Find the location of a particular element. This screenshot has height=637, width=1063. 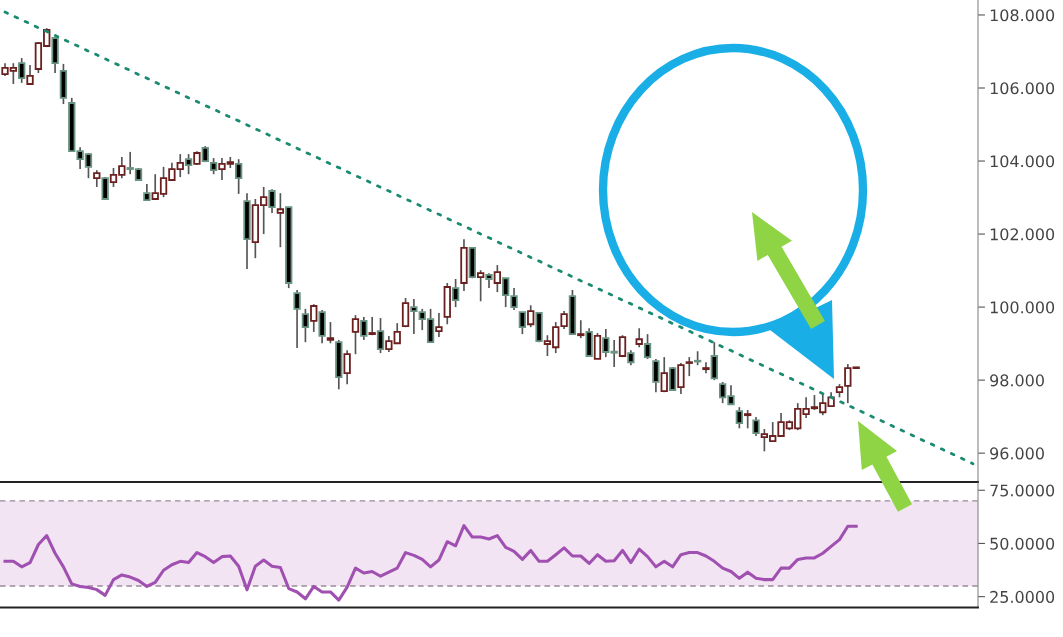

y-tick-label: 75.0000 is located at coordinates (1022, 490).